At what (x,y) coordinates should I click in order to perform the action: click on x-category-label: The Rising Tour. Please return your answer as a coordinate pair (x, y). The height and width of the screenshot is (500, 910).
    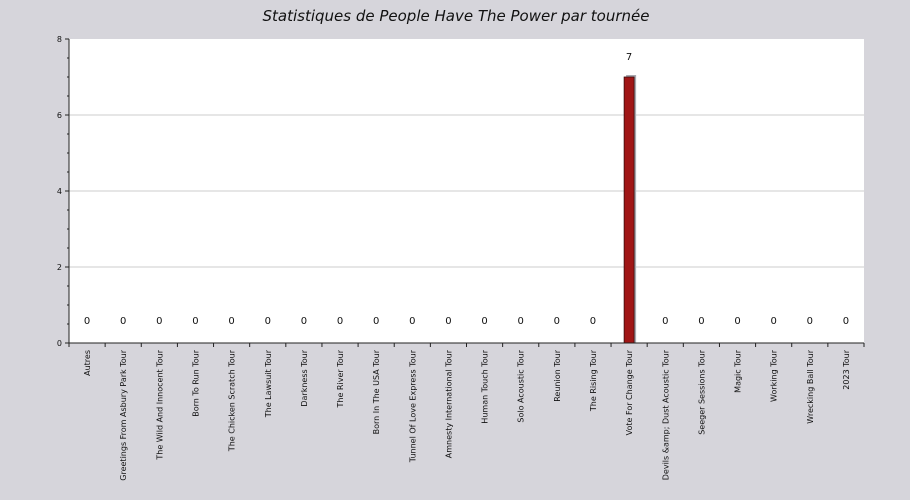
    Looking at the image, I should click on (593, 380).